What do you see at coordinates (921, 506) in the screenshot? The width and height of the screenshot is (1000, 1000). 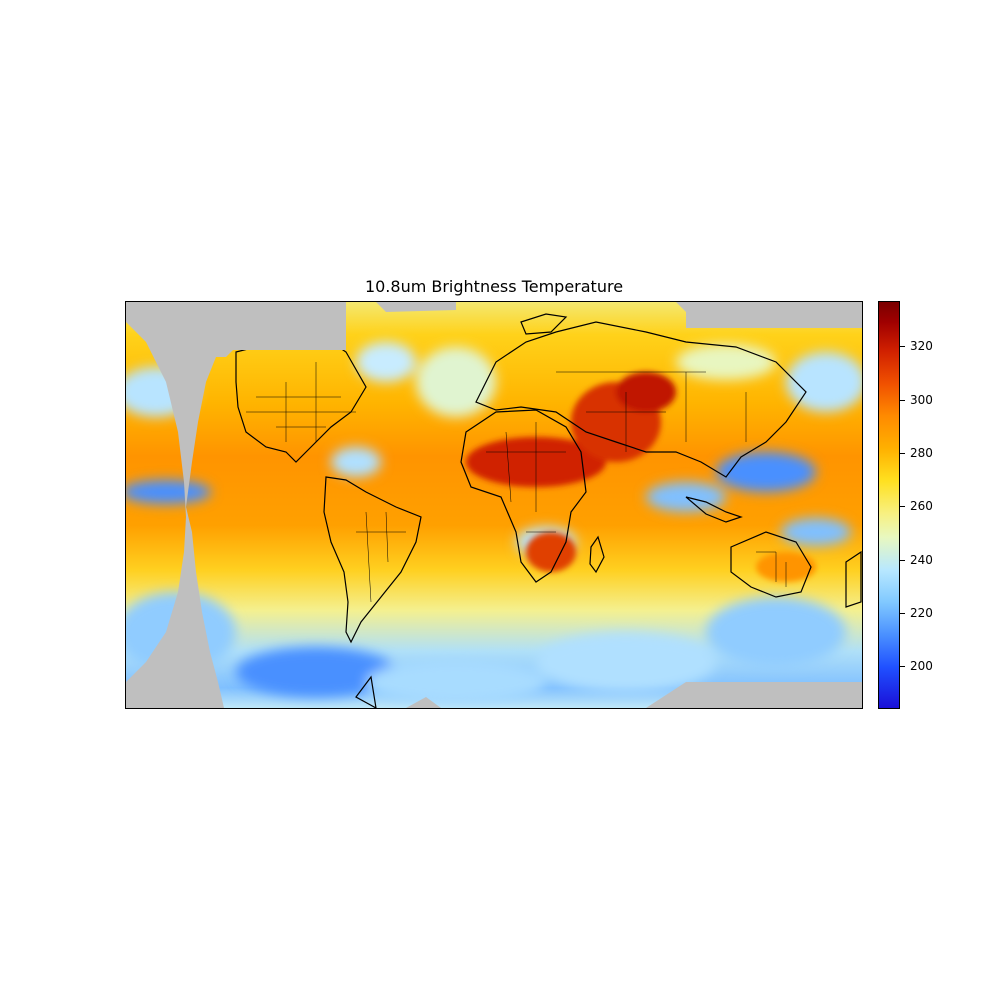 I see `colorbar-tick-label: 260` at bounding box center [921, 506].